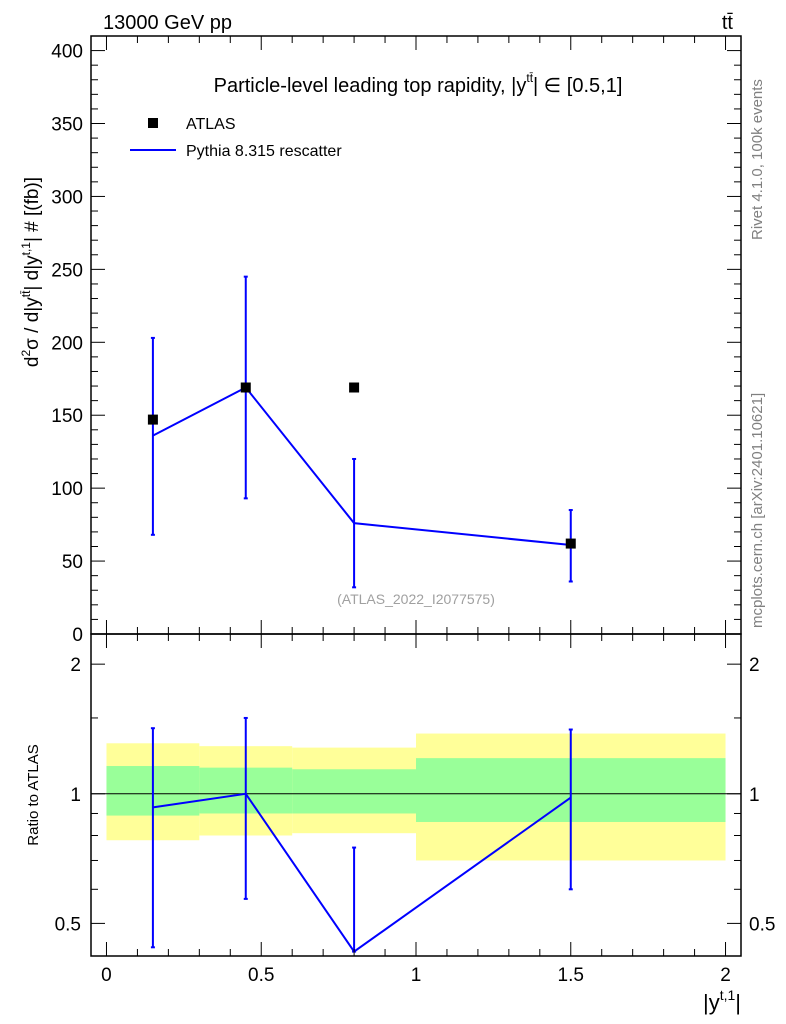 The height and width of the screenshot is (1024, 786). I want to click on ylabel-sup-3: t,1, so click(26, 249).